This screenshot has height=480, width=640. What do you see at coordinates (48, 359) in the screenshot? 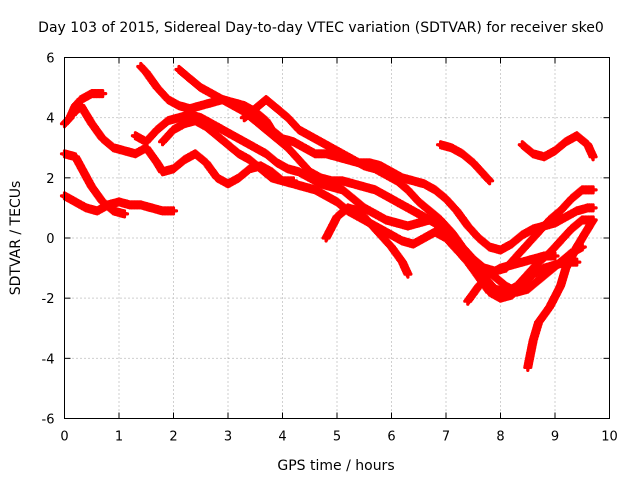
I see `y-tick-label: -4` at bounding box center [48, 359].